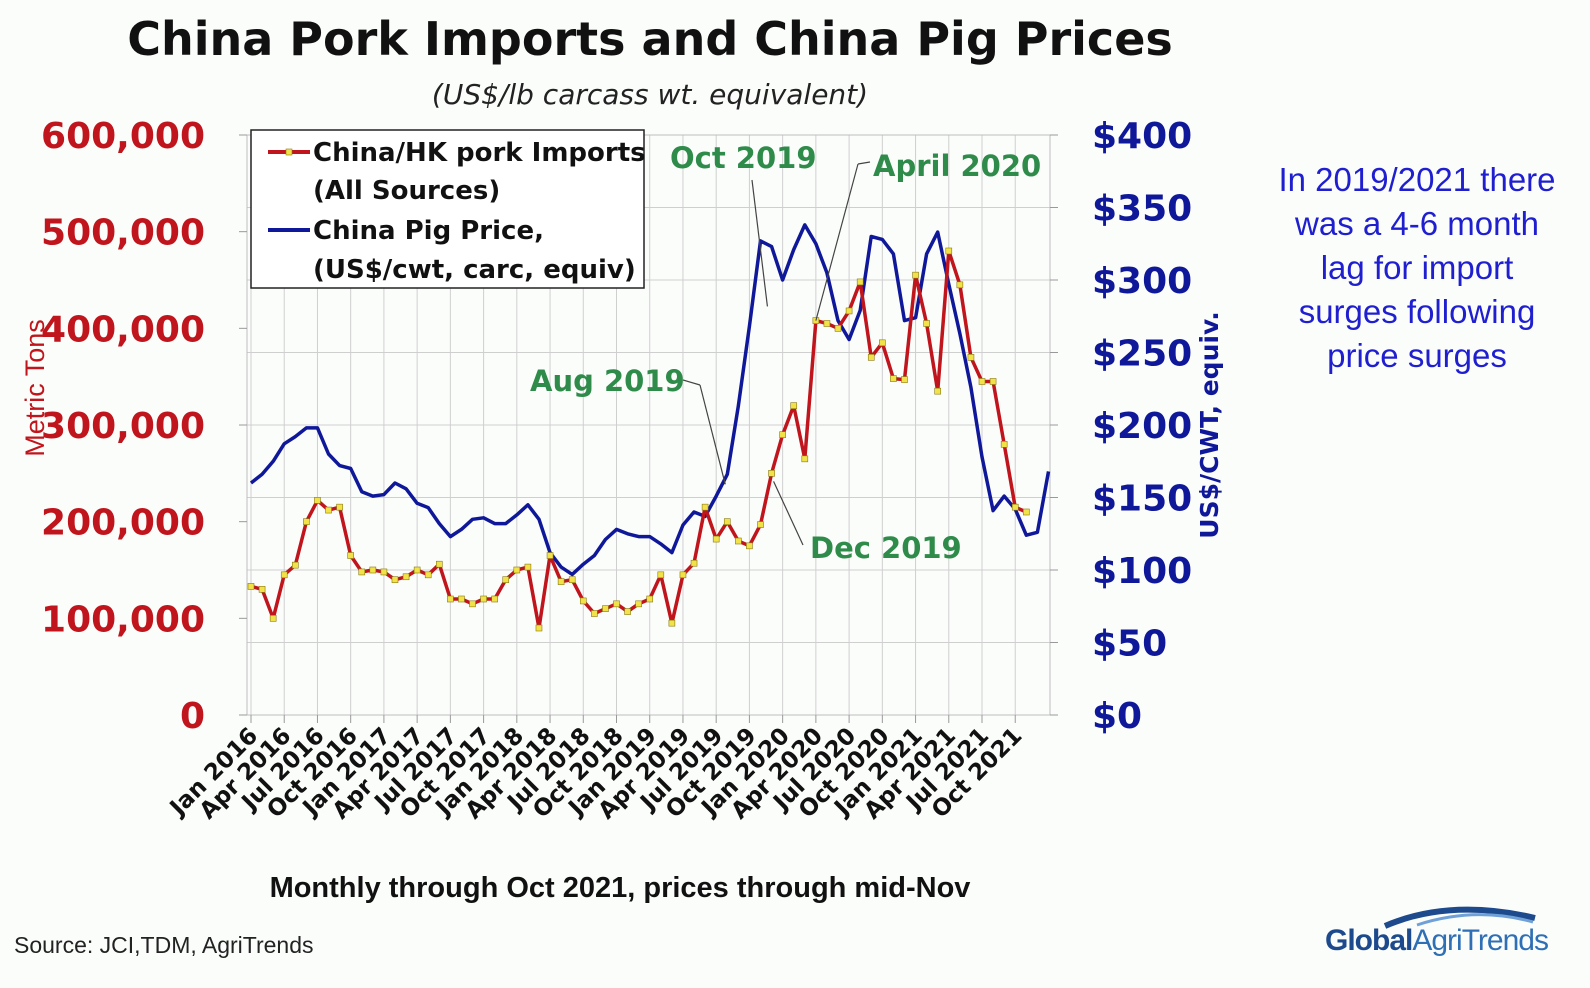  Describe the element at coordinates (164, 945) in the screenshot. I see `source-note: Source: JCI,TDM, AgriTrends` at that location.